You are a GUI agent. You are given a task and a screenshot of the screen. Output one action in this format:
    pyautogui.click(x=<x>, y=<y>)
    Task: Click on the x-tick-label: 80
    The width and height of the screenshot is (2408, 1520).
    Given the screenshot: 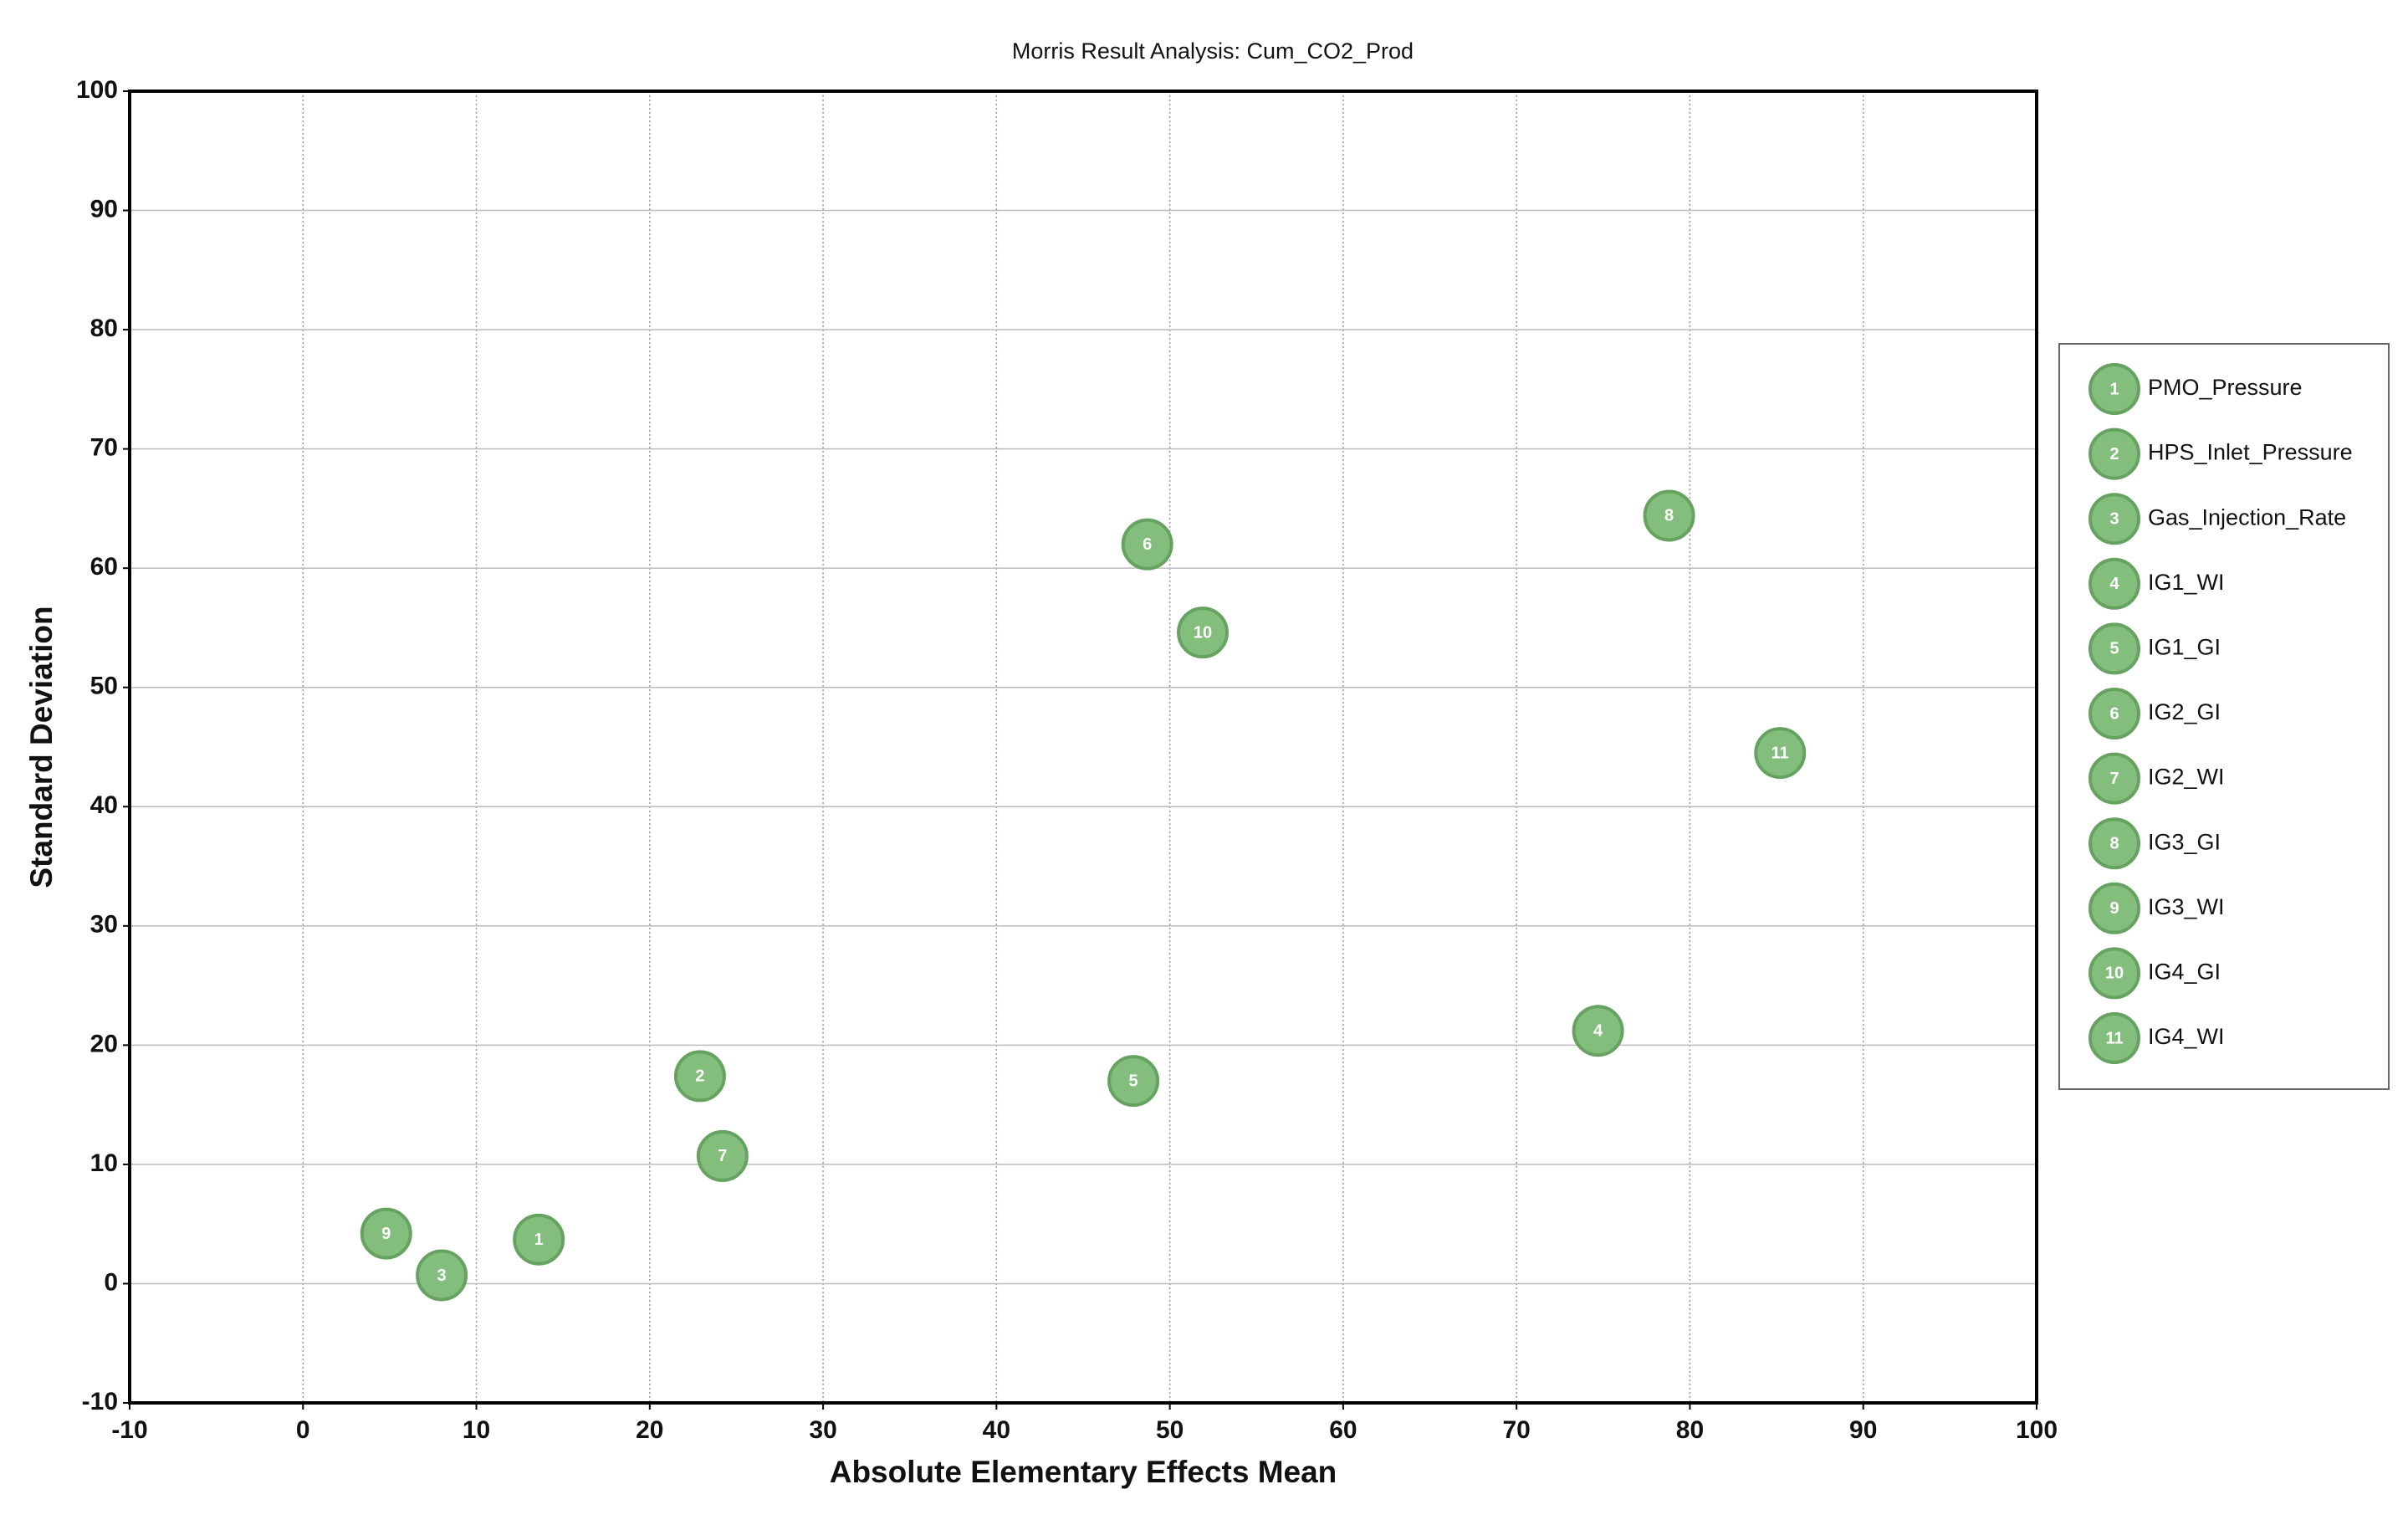 What is the action you would take?
    pyautogui.click(x=1690, y=1430)
    